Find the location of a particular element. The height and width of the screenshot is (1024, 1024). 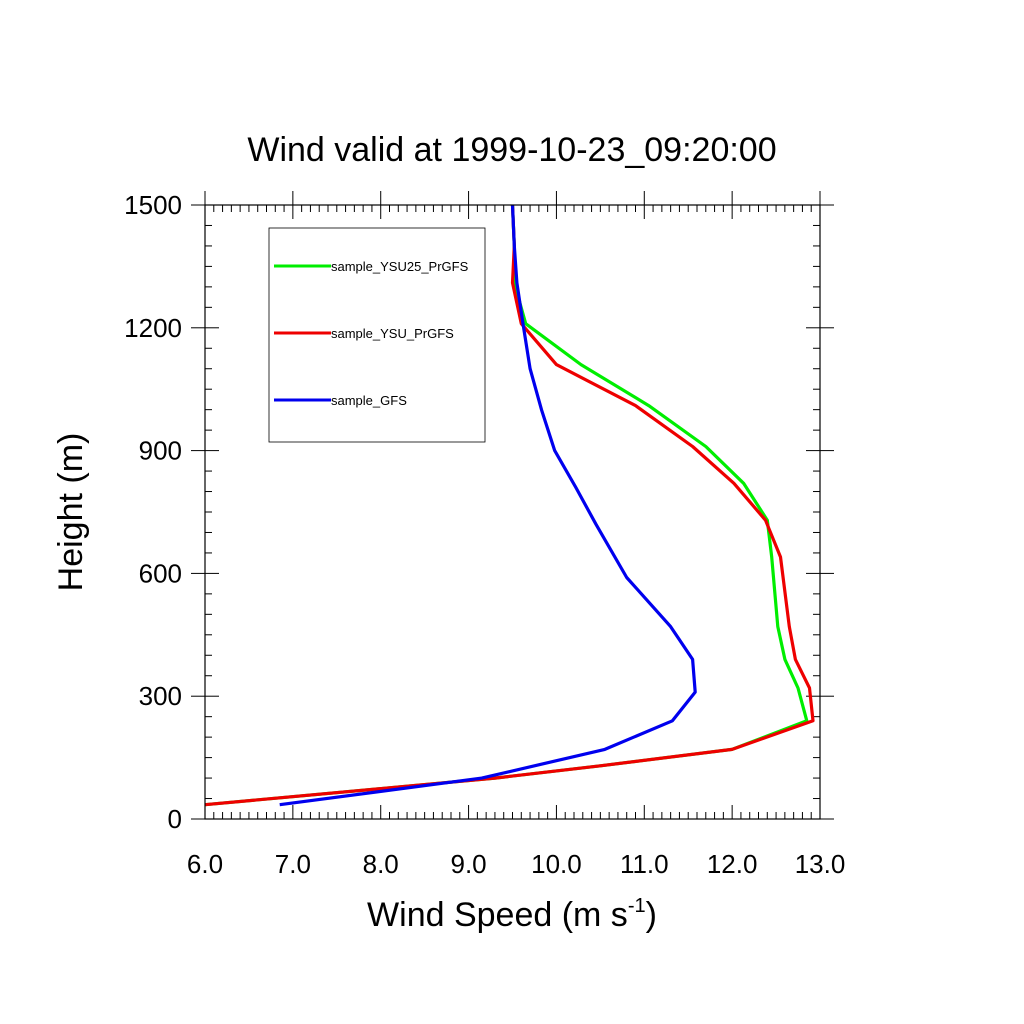

chart-title: Wind valid at 1999-10-23_09:20:00 is located at coordinates (511, 150).